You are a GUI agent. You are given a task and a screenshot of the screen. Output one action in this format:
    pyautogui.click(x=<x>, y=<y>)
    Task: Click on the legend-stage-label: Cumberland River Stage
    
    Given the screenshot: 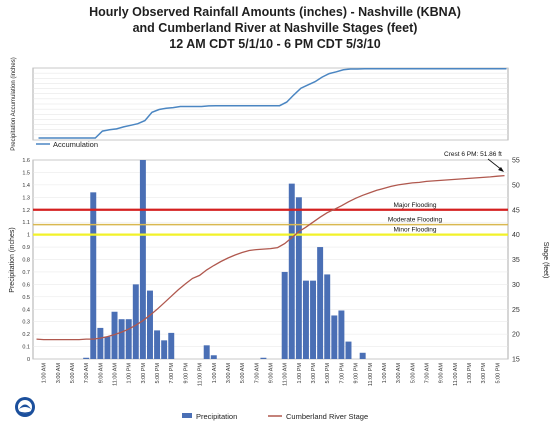 What is the action you would take?
    pyautogui.click(x=327, y=416)
    